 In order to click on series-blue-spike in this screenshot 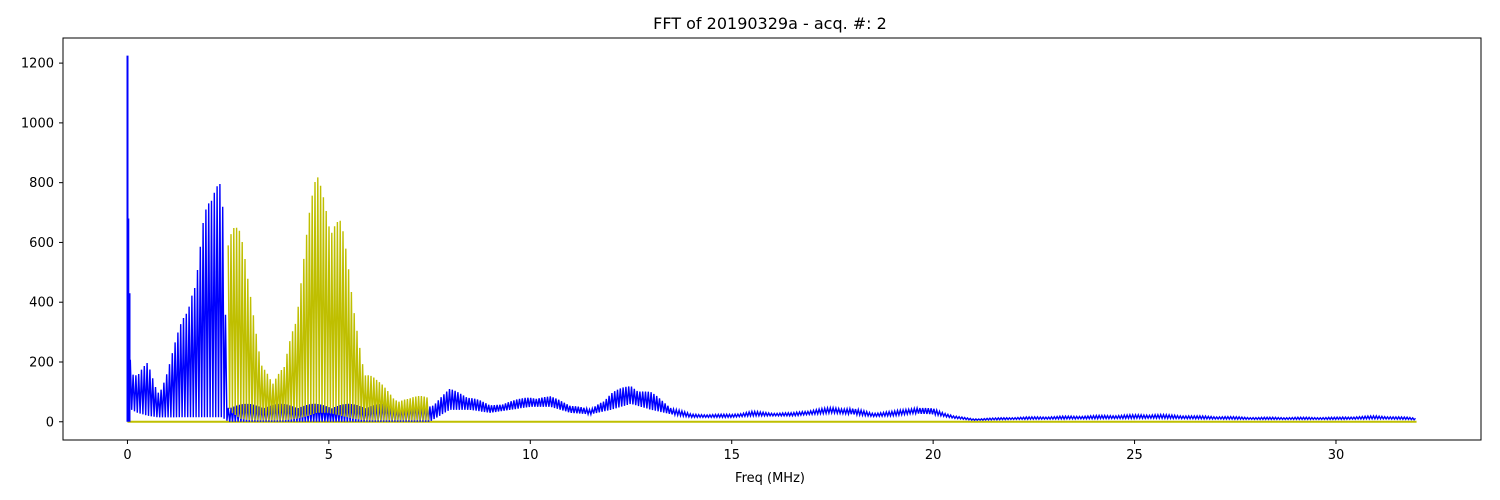, I will do `click(128, 238)`.